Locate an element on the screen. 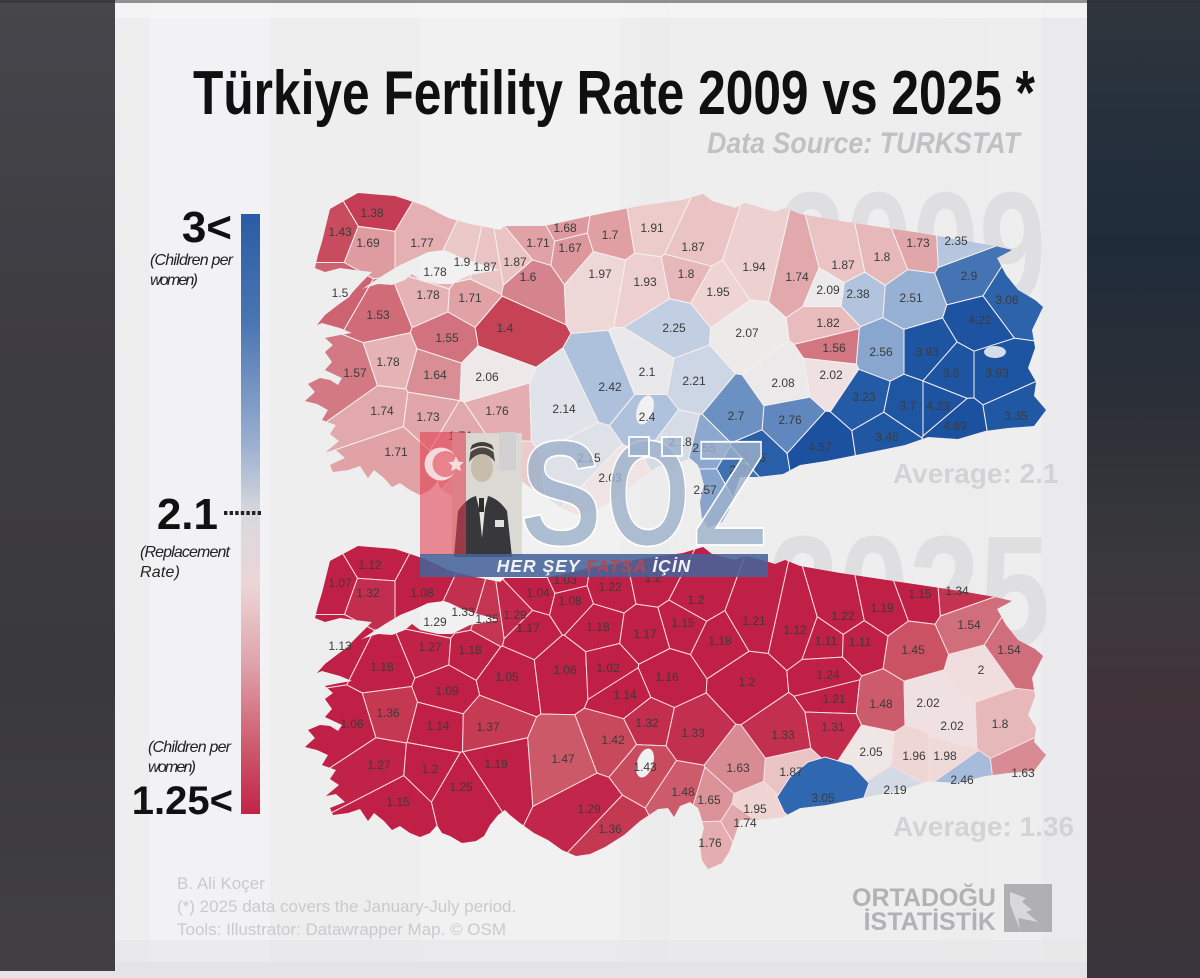 This screenshot has height=978, width=1200. svg-text: 2.51 is located at coordinates (911, 298).